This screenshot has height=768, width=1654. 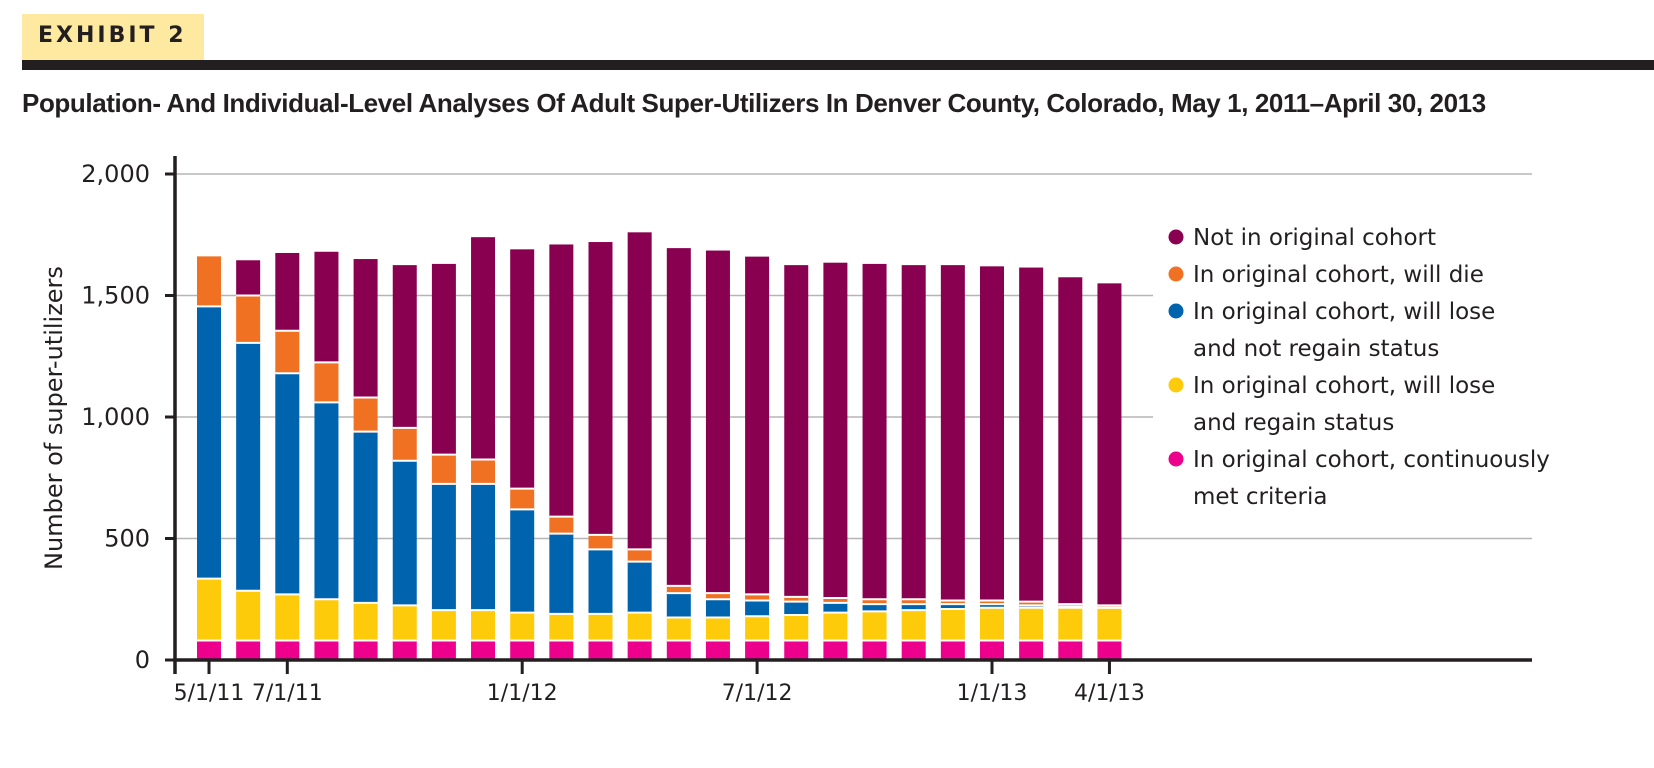 I want to click on y-tick-label: 1,000, so click(x=115, y=417).